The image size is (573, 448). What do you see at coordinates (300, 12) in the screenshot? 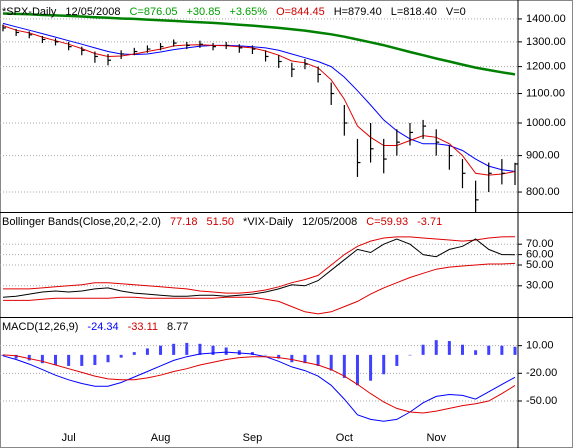
I see `header-part: O=844.45` at bounding box center [300, 12].